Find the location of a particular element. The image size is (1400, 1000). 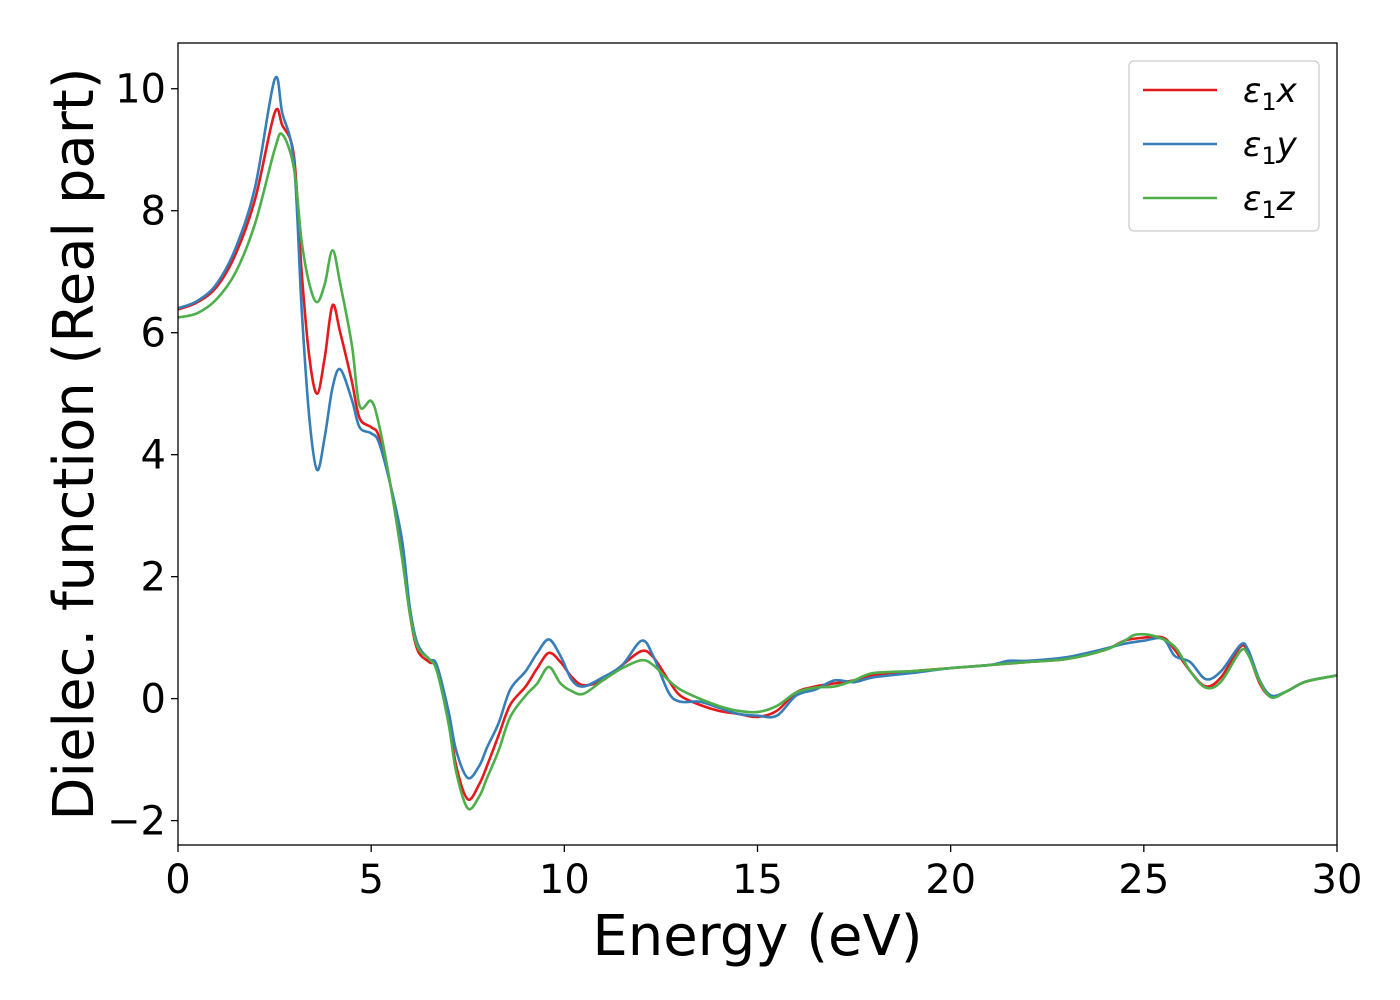

x-tick-label: 15 is located at coordinates (757, 880).